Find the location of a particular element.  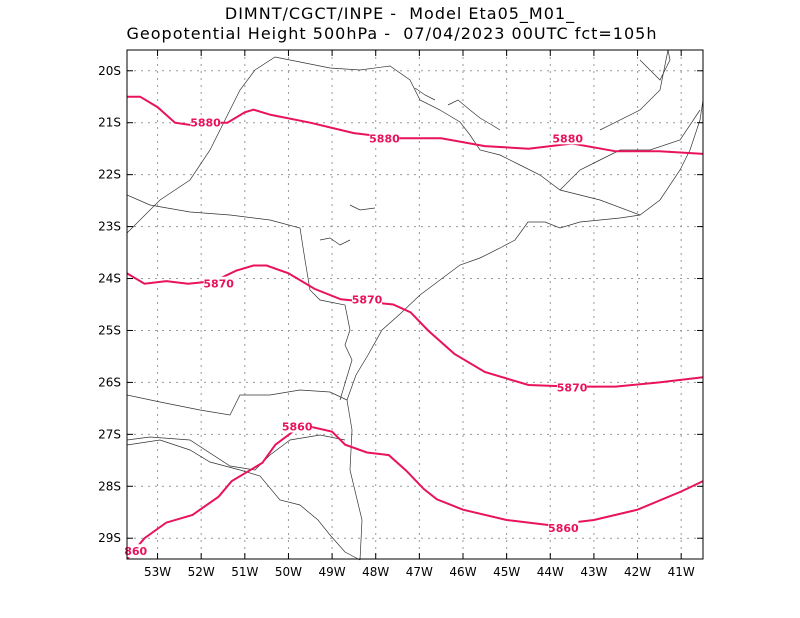

lat-label: 22S is located at coordinates (109, 175).